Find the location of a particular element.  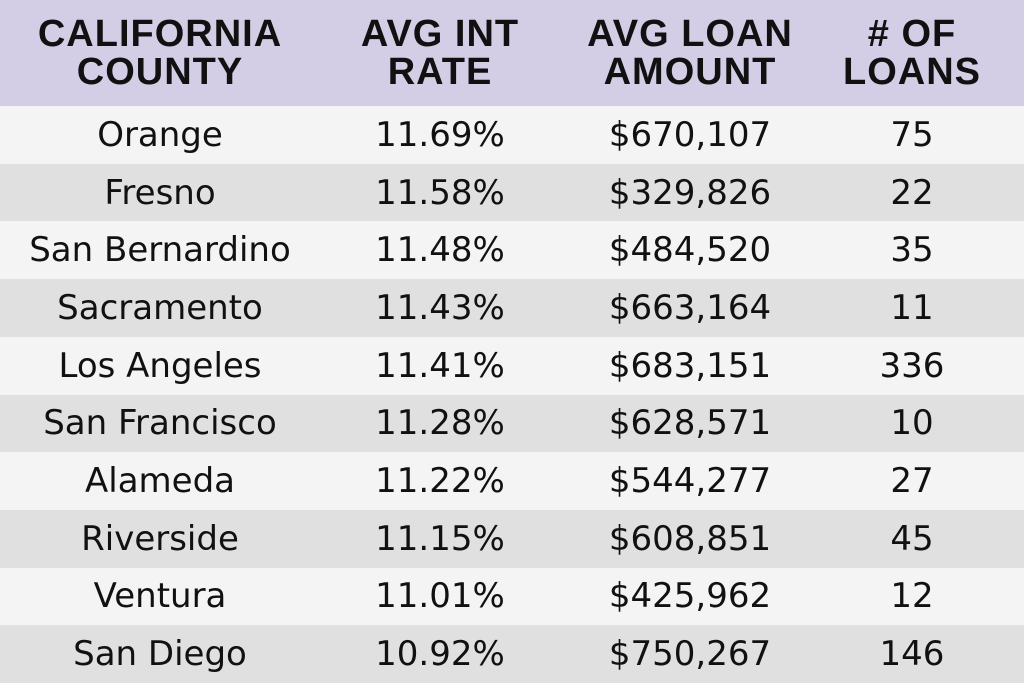

table-cell: Orange is located at coordinates (160, 134).